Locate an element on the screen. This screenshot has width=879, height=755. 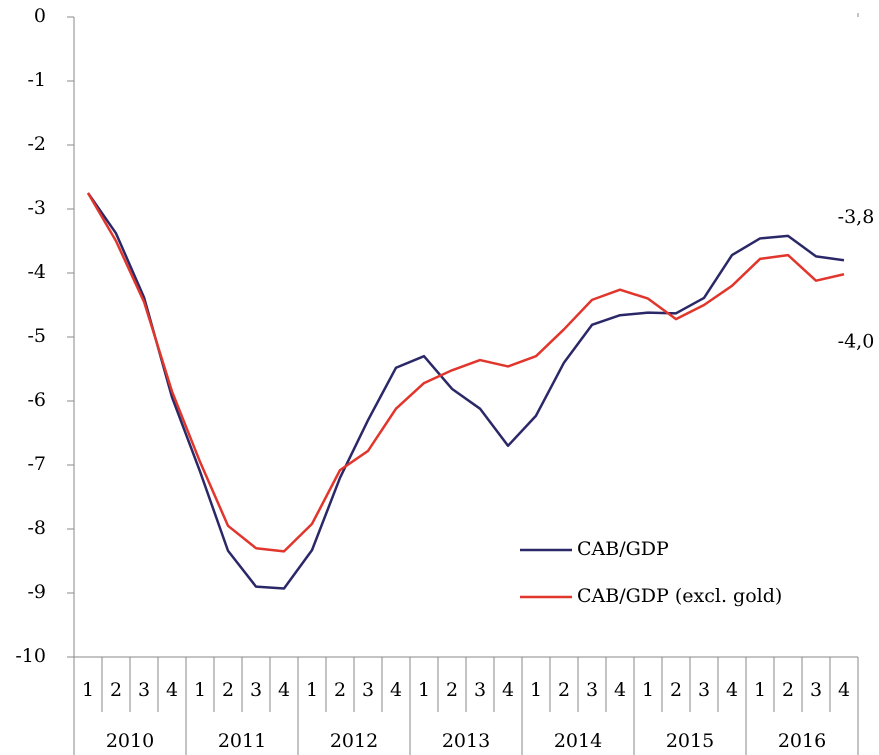
y-tick-label: -10 is located at coordinates (30, 656).